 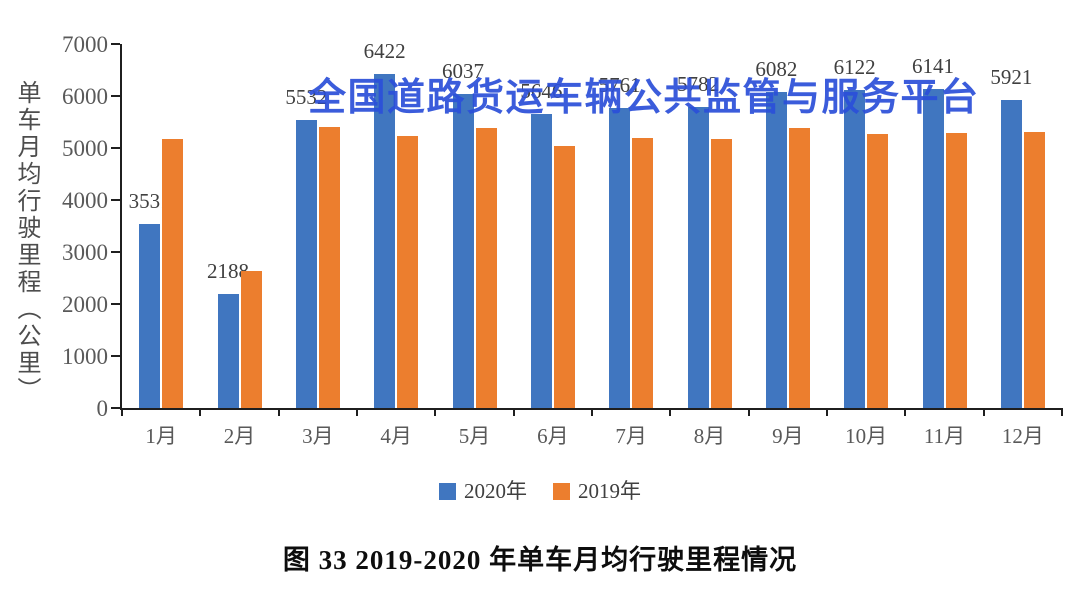 I want to click on x-axis-label-12月: 12月, so click(x=1022, y=436).